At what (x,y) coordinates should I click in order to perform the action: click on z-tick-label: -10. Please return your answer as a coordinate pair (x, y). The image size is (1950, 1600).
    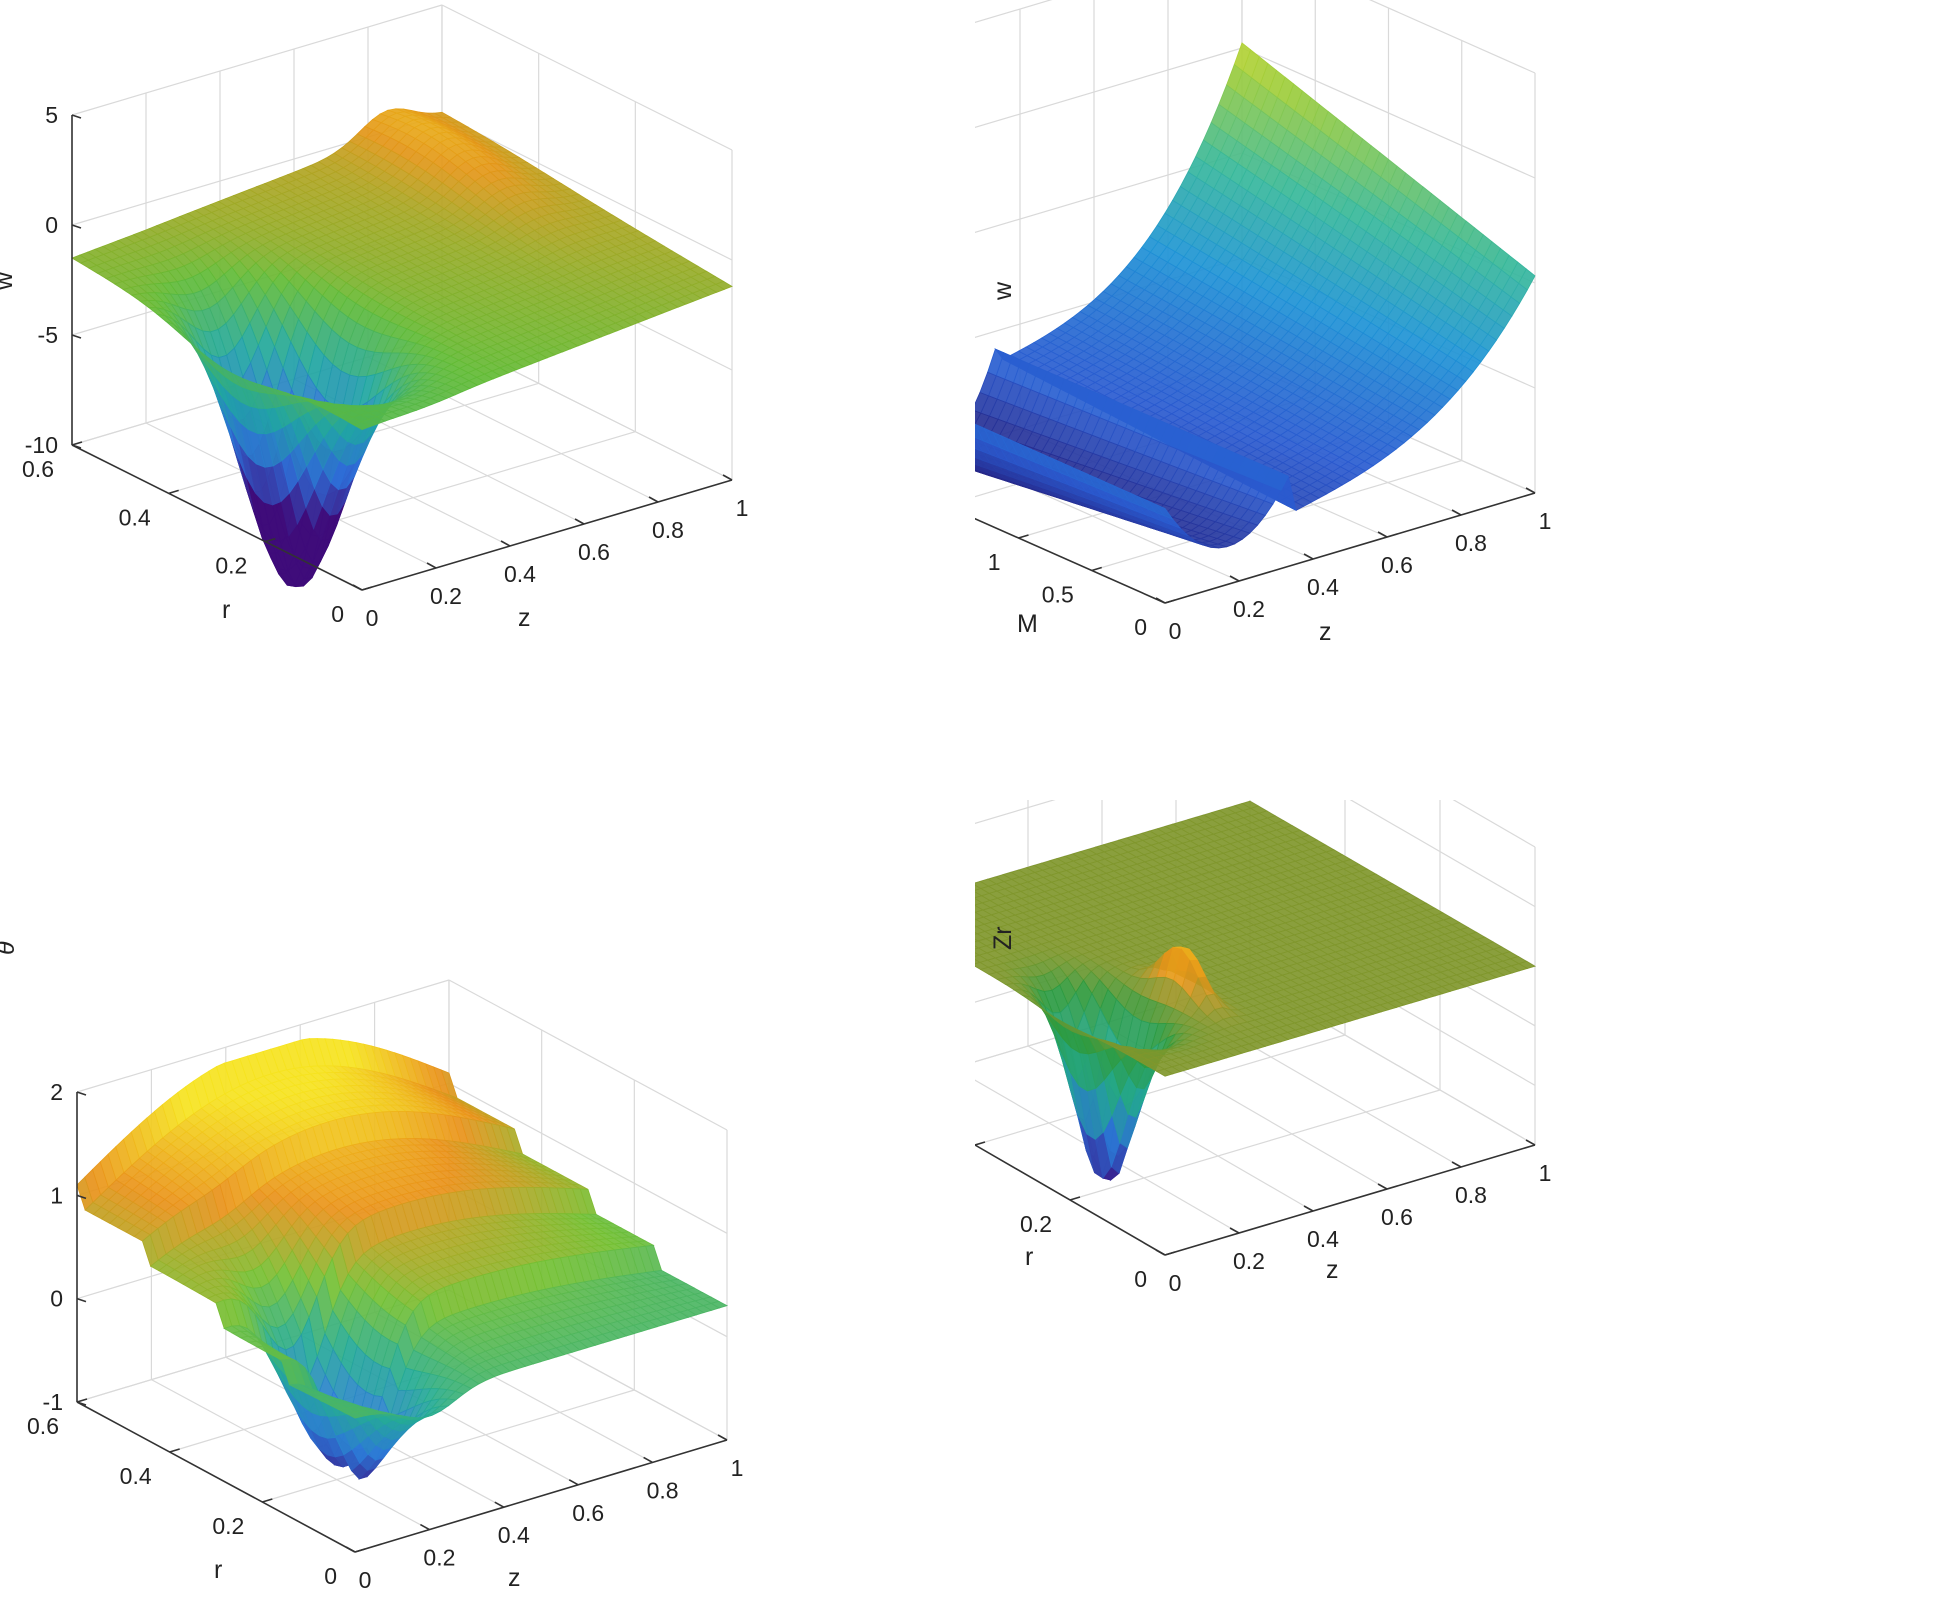
    Looking at the image, I should click on (41, 445).